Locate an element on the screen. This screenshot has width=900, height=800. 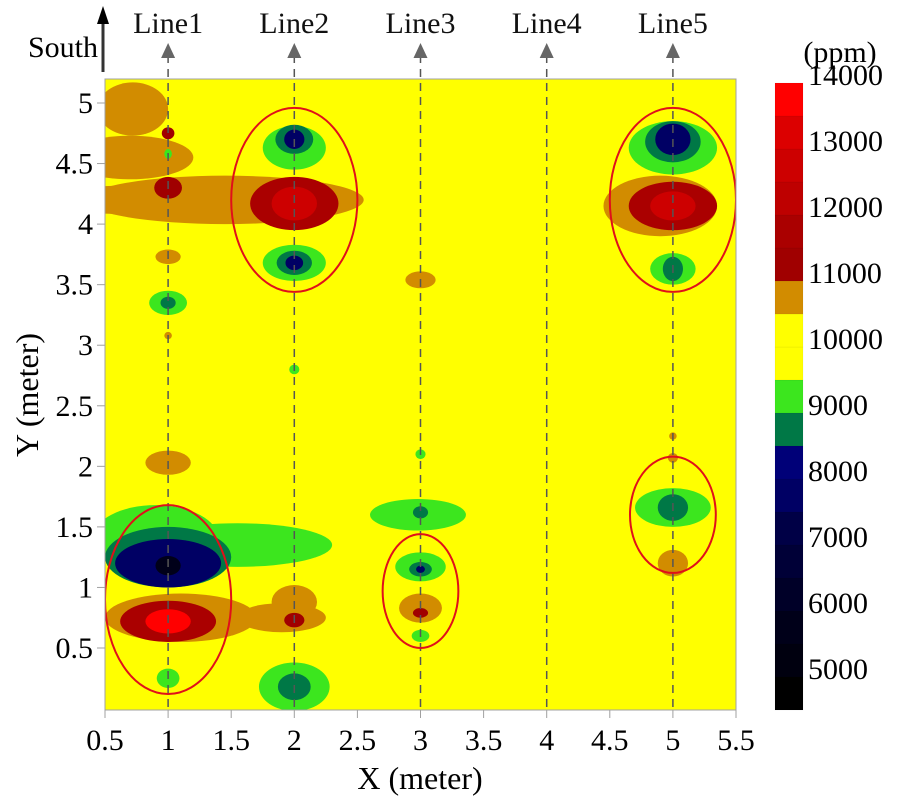
y-tick-label: 1 is located at coordinates (85, 587).